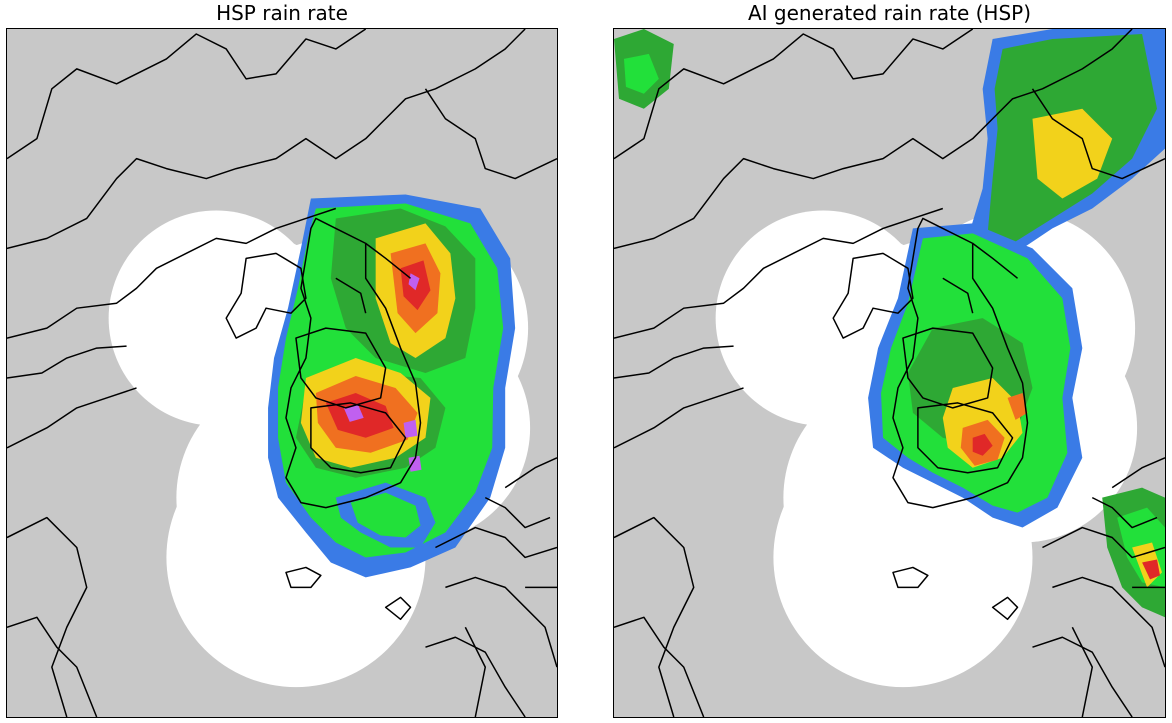 The image size is (1172, 723). I want to click on panel-title-observed: HSP rain rate, so click(282, 13).